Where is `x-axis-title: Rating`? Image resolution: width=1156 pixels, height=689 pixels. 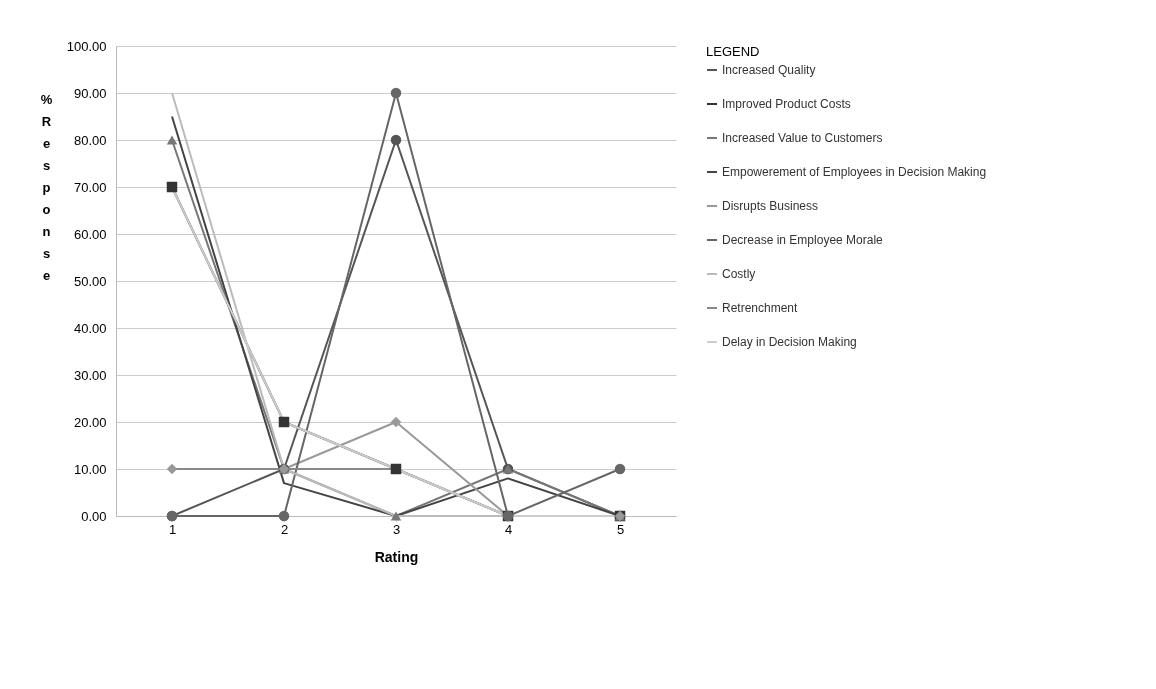
x-axis-title: Rating is located at coordinates (396, 556).